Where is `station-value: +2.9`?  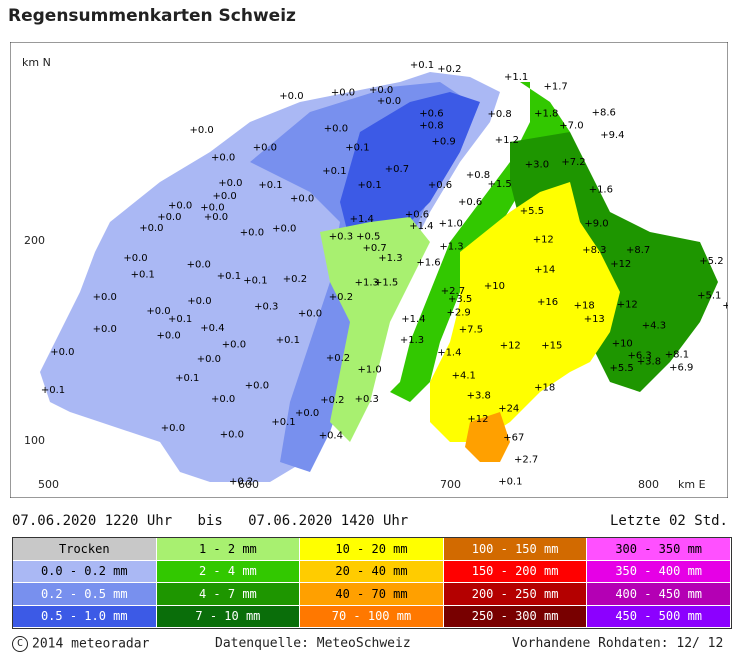 station-value: +2.9 is located at coordinates (459, 313).